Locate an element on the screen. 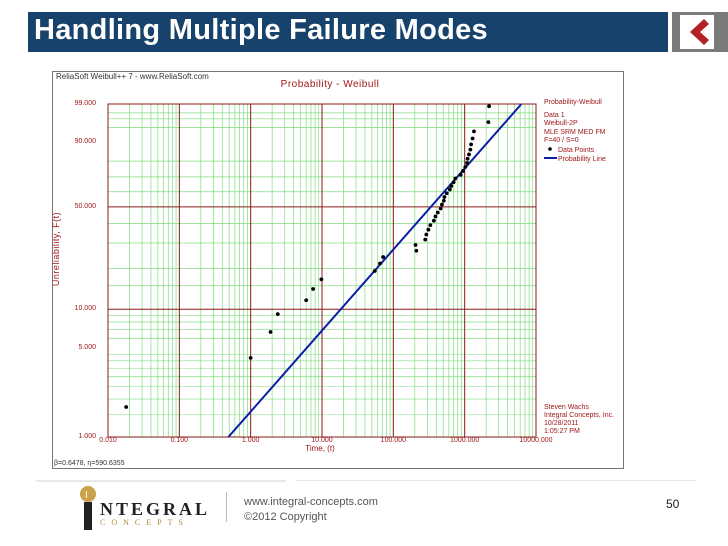 The image size is (728, 546). author-name: Steven Wachs is located at coordinates (566, 407).